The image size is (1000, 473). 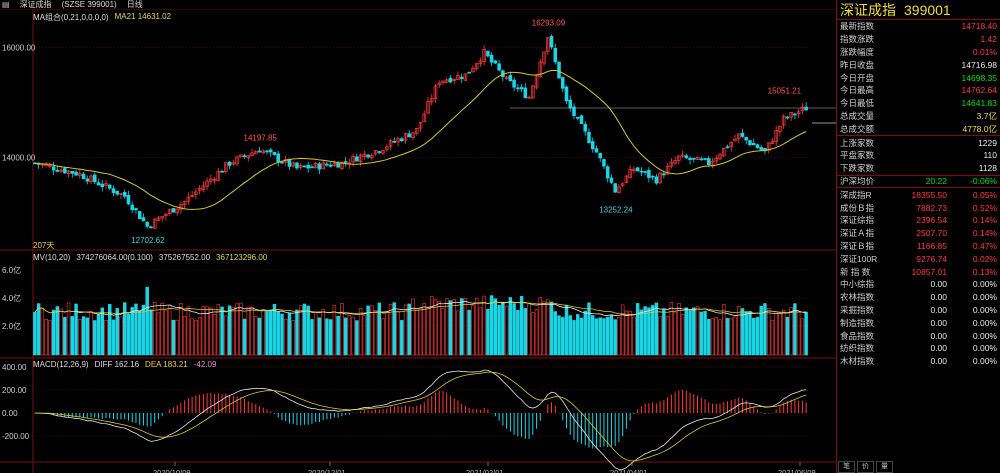 I want to click on quote-row: 总成交额 4778.0亿, so click(x=918, y=128).